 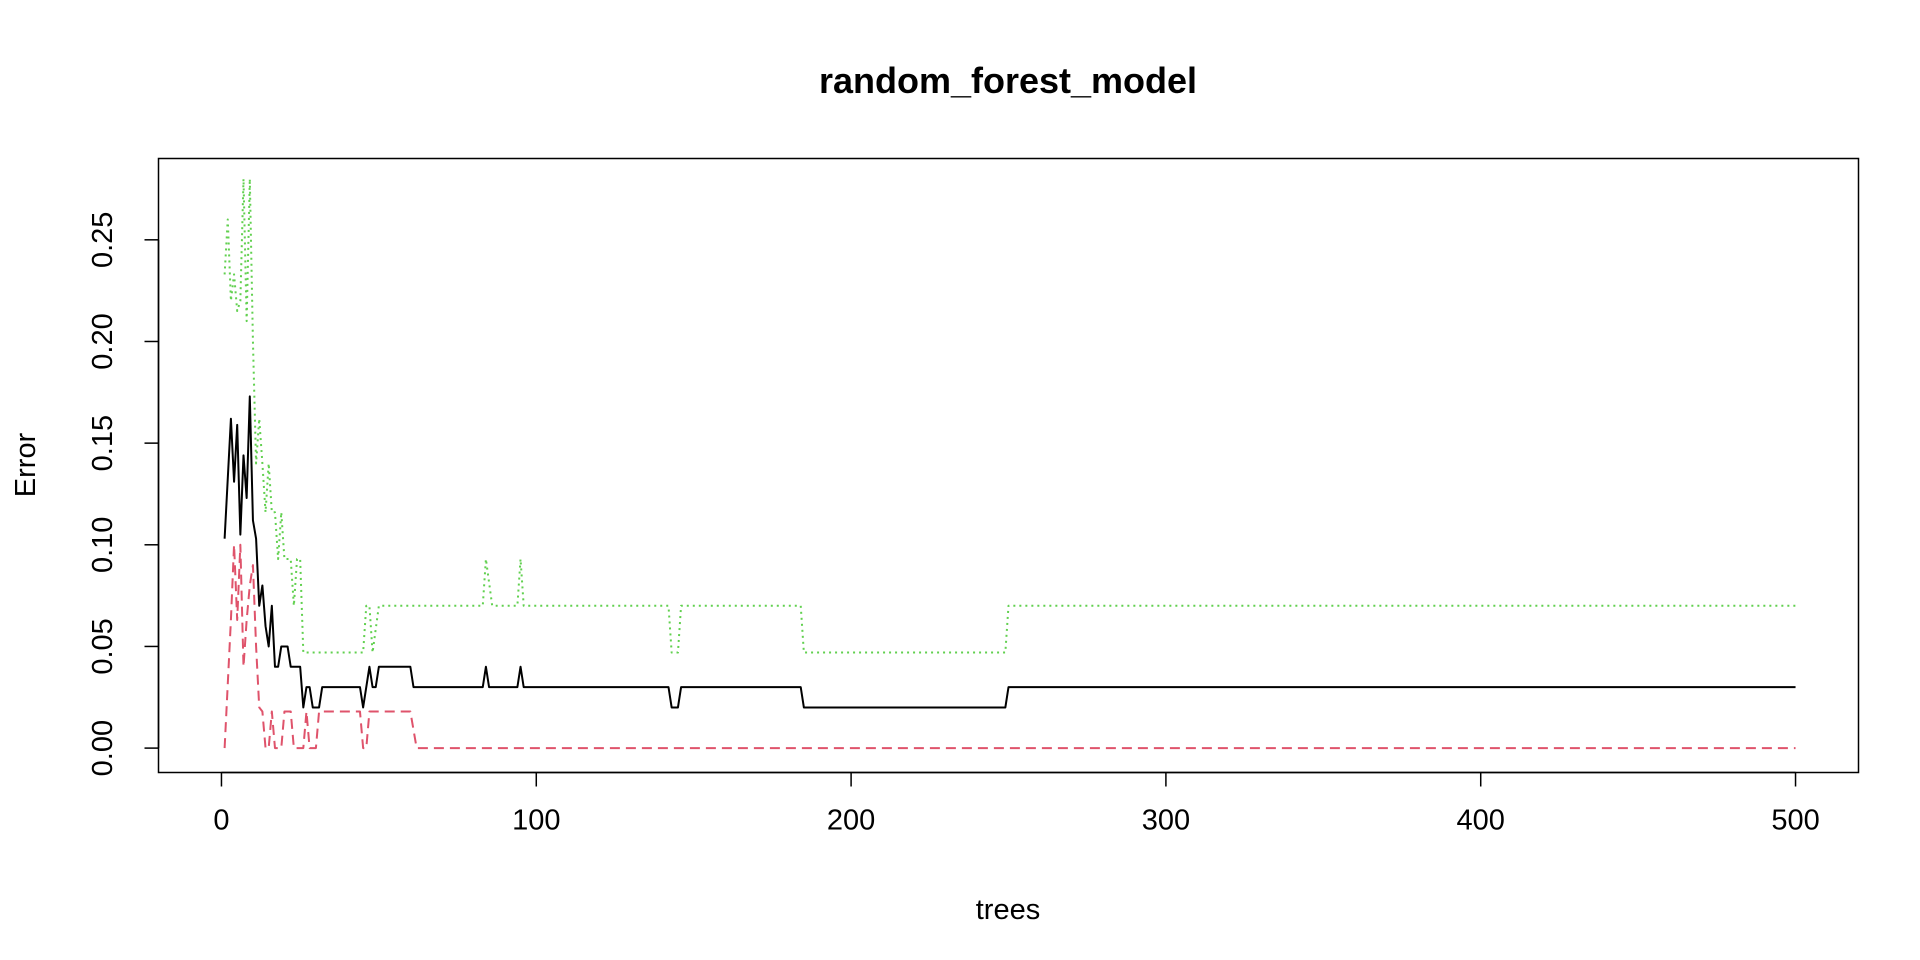 I want to click on x-tick-label: 200, so click(x=851, y=821).